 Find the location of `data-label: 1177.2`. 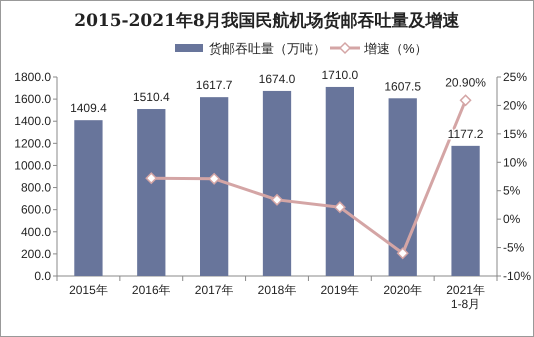

data-label: 1177.2 is located at coordinates (466, 133).